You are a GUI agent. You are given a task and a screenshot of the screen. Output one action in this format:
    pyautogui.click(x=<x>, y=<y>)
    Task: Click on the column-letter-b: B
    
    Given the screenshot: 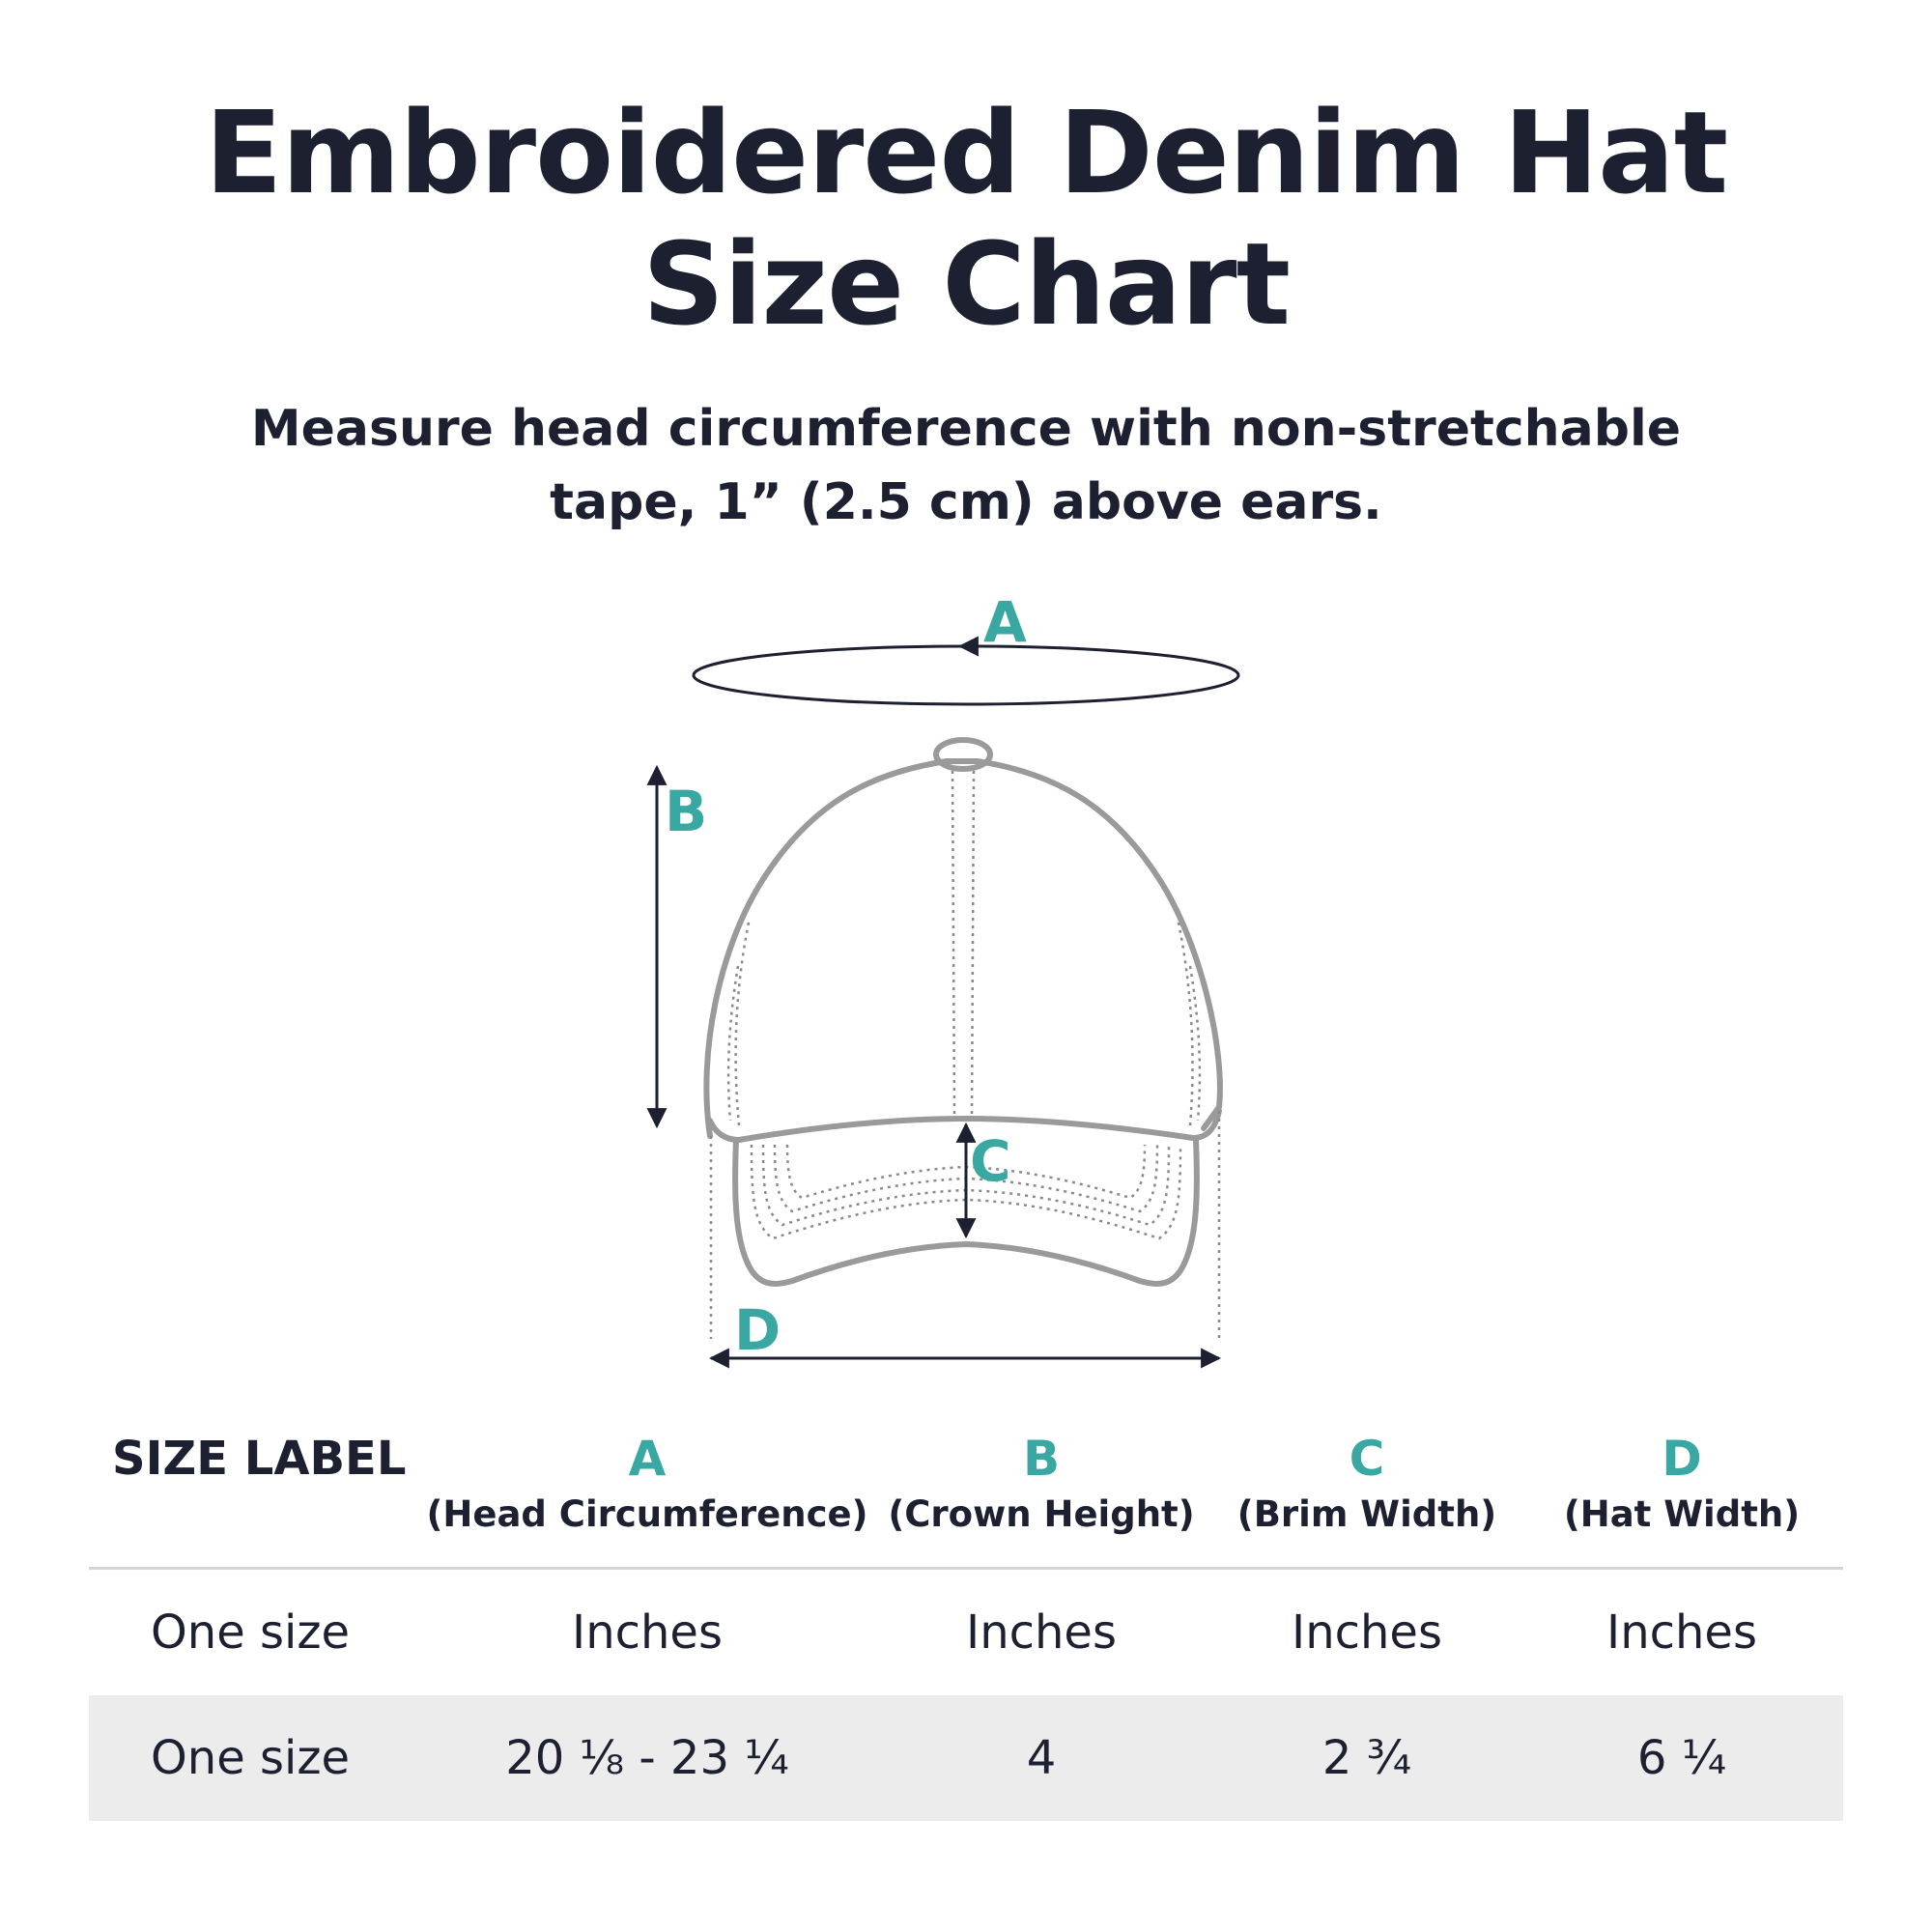 What is the action you would take?
    pyautogui.click(x=1041, y=1459)
    